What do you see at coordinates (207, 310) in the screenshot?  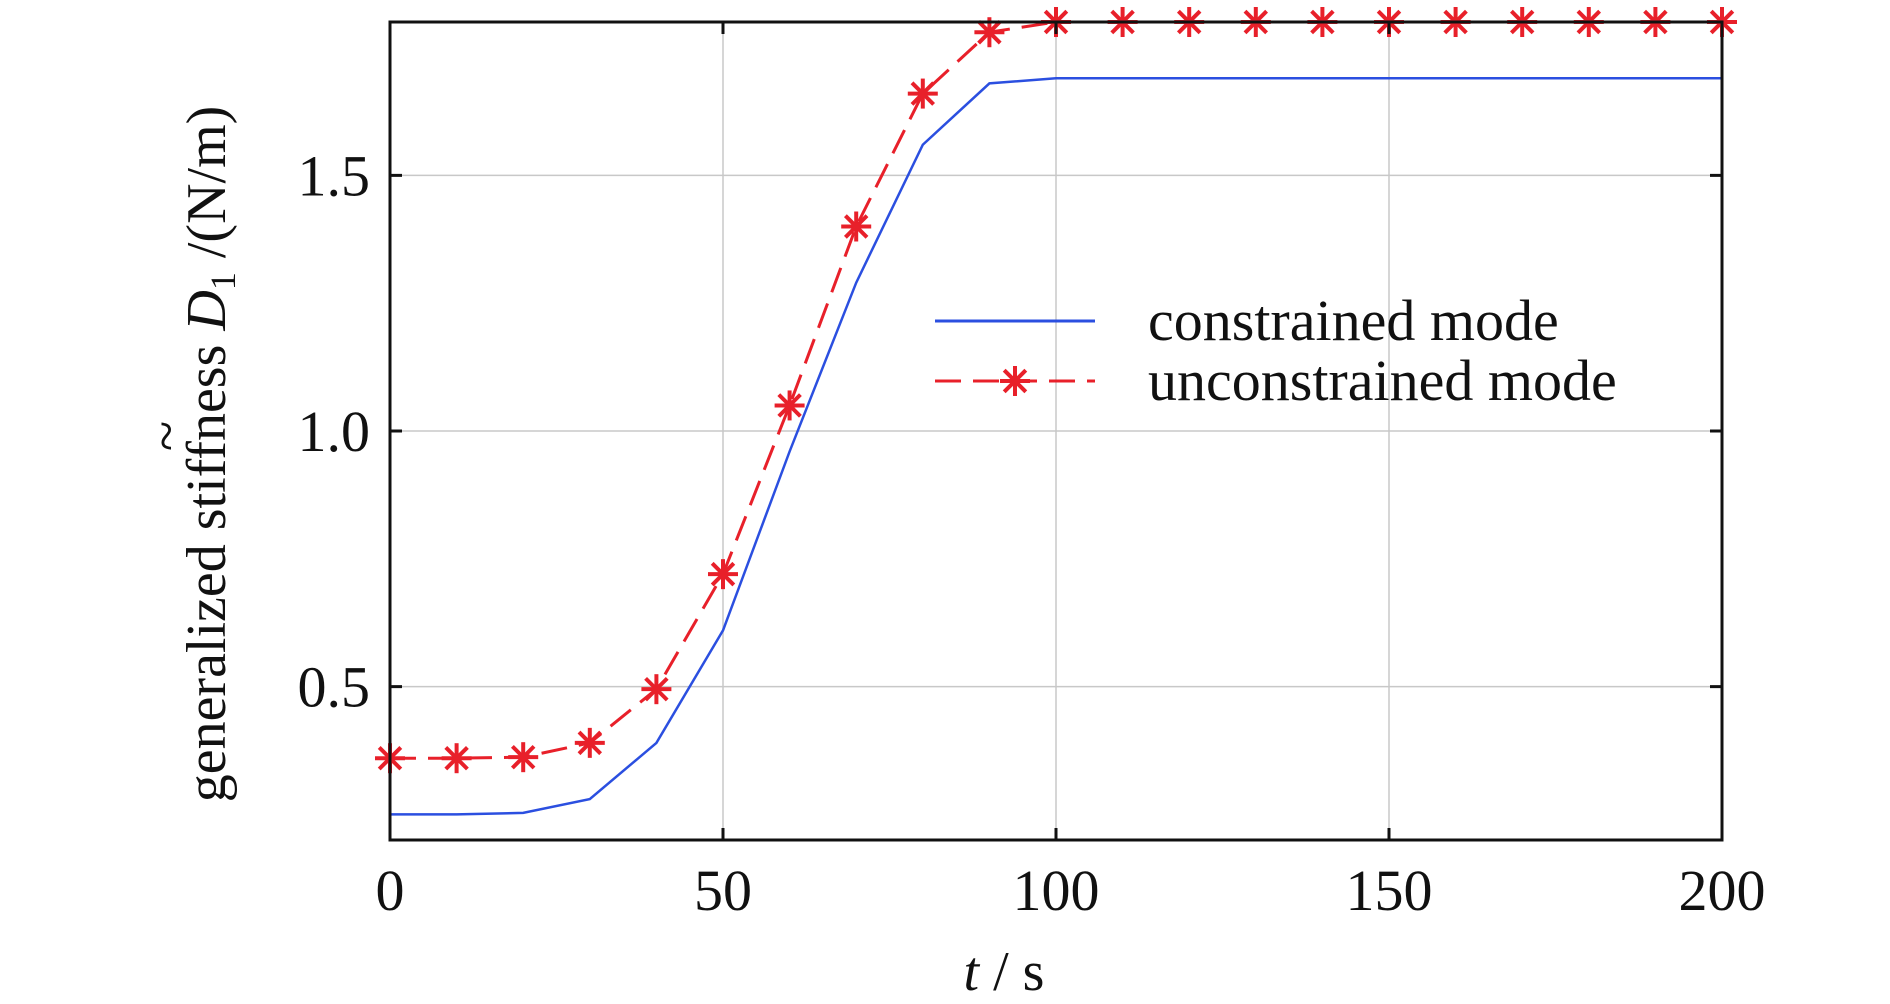 I see `y-axis-variable: D` at bounding box center [207, 310].